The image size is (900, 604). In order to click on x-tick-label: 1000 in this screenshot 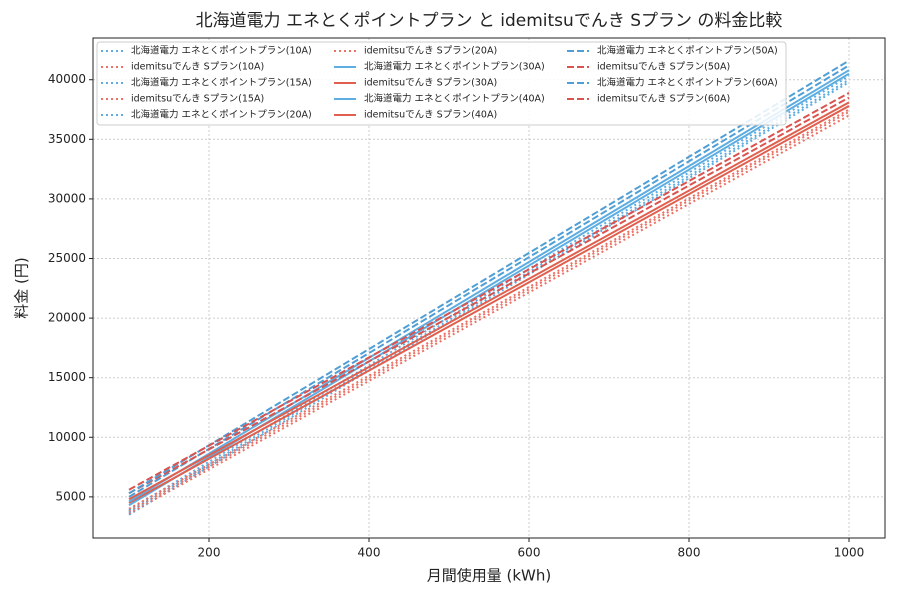, I will do `click(849, 553)`.